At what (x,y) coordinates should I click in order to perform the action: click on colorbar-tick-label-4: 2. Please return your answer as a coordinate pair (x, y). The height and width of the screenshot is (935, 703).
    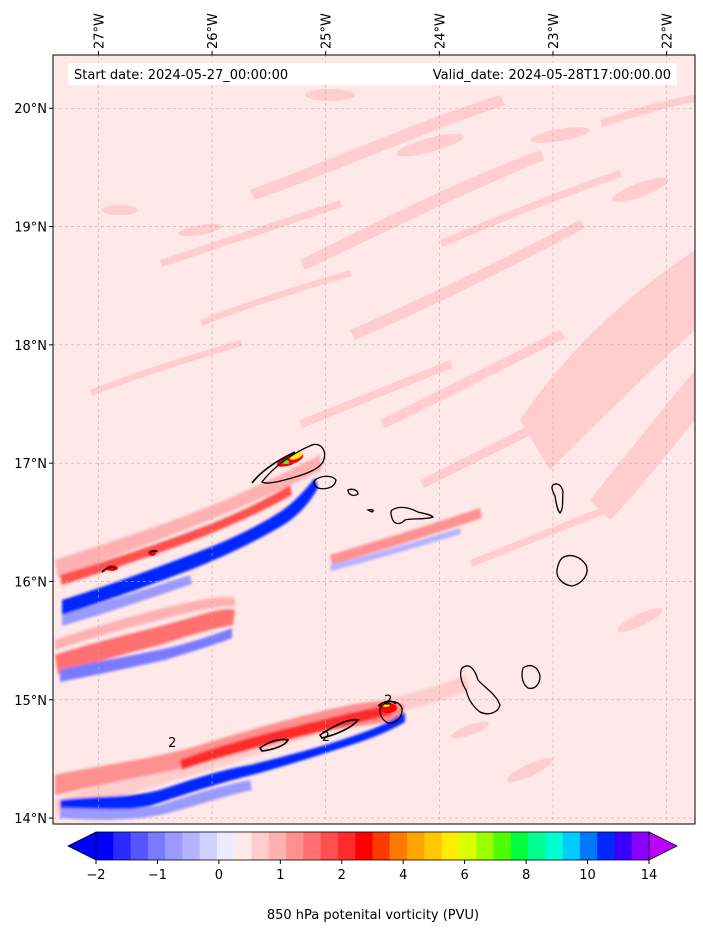
    Looking at the image, I should click on (342, 875).